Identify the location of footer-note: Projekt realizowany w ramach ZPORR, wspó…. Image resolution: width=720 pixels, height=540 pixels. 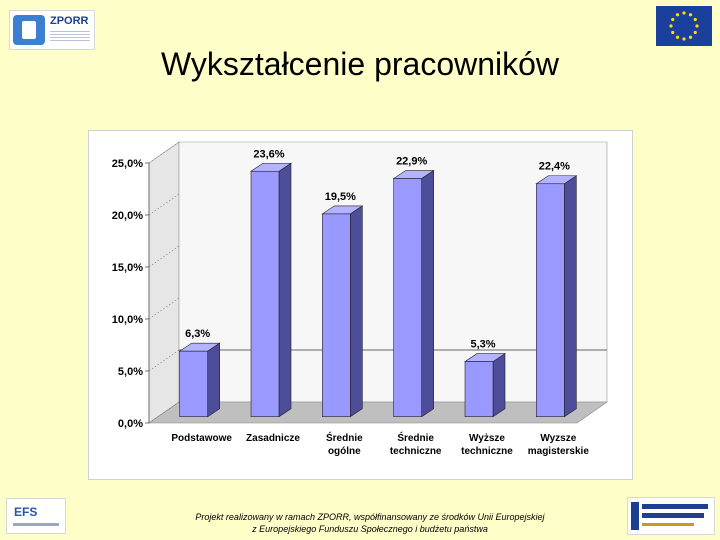
(370, 523).